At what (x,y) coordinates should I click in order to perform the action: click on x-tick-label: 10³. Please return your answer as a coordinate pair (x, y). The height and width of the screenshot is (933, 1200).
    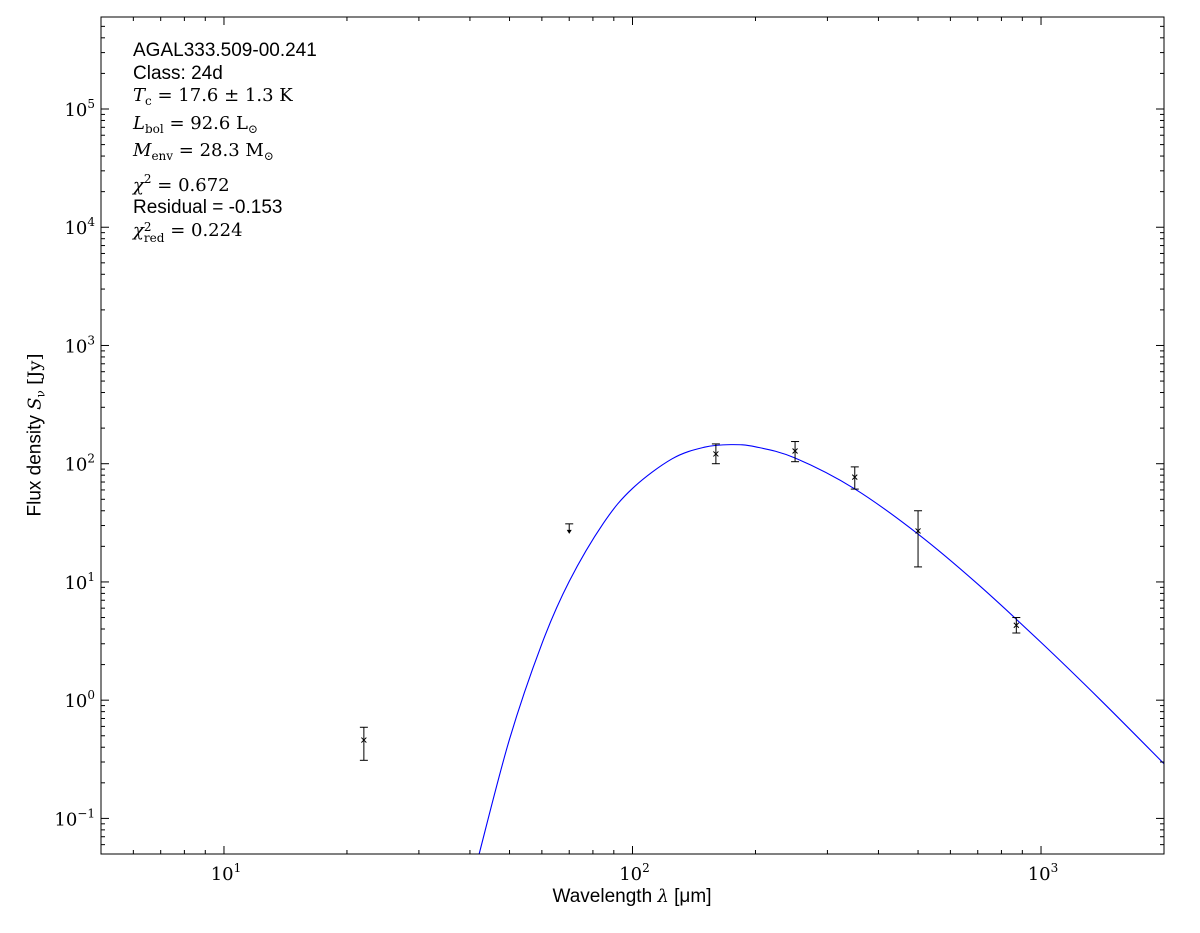
    Looking at the image, I should click on (1043, 873).